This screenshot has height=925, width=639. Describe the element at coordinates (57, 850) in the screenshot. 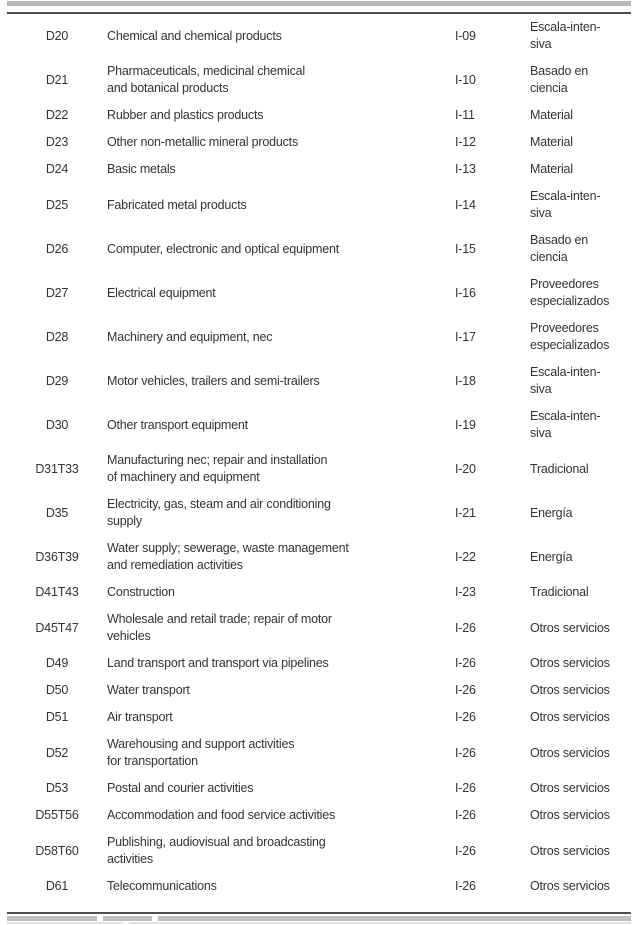

I see `industry-code-cell: D58T60` at that location.